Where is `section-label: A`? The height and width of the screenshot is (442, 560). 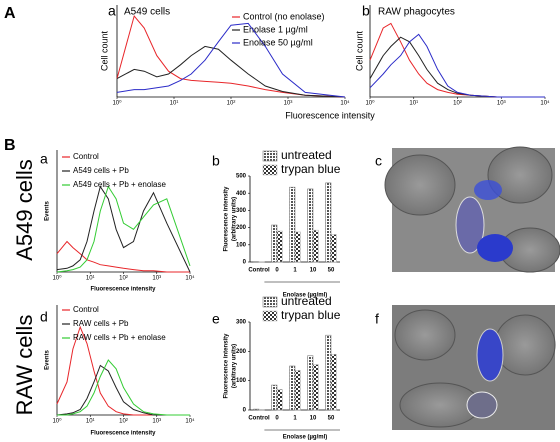
section-label: A is located at coordinates (10, 13).